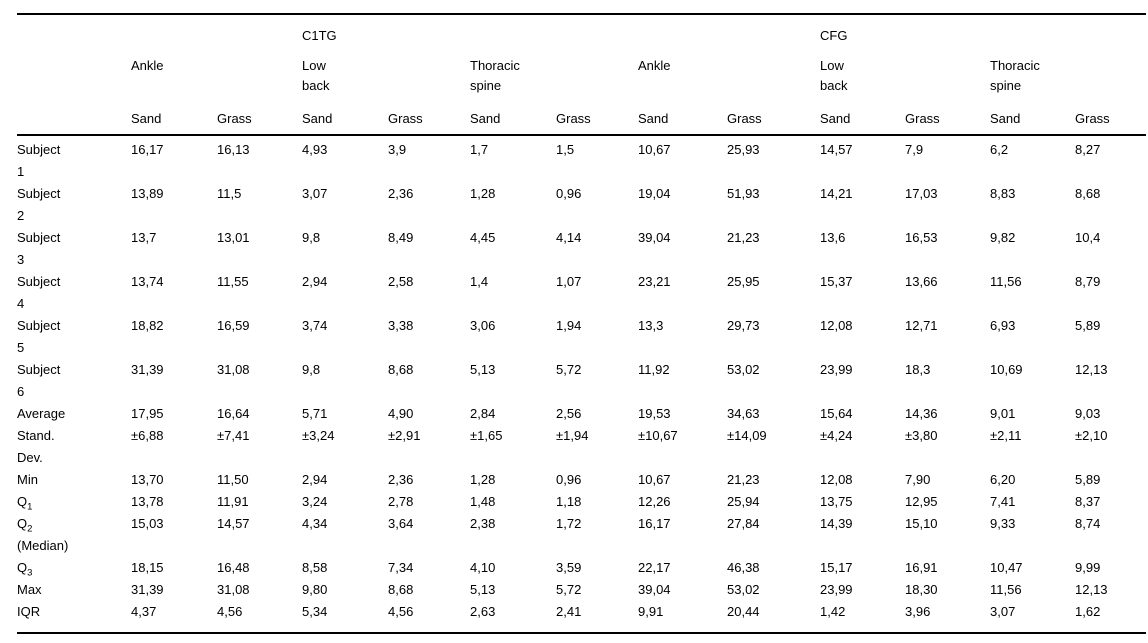 The height and width of the screenshot is (643, 1148). What do you see at coordinates (921, 567) in the screenshot?
I see `value-cell: 16,91` at bounding box center [921, 567].